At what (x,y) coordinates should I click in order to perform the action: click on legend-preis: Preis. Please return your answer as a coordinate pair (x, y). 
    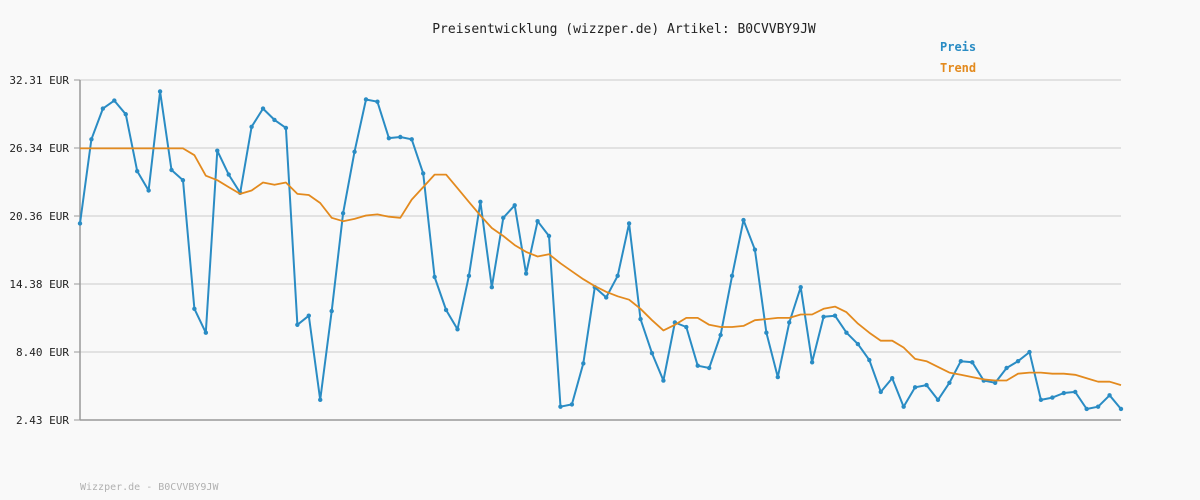
    Looking at the image, I should click on (958, 47).